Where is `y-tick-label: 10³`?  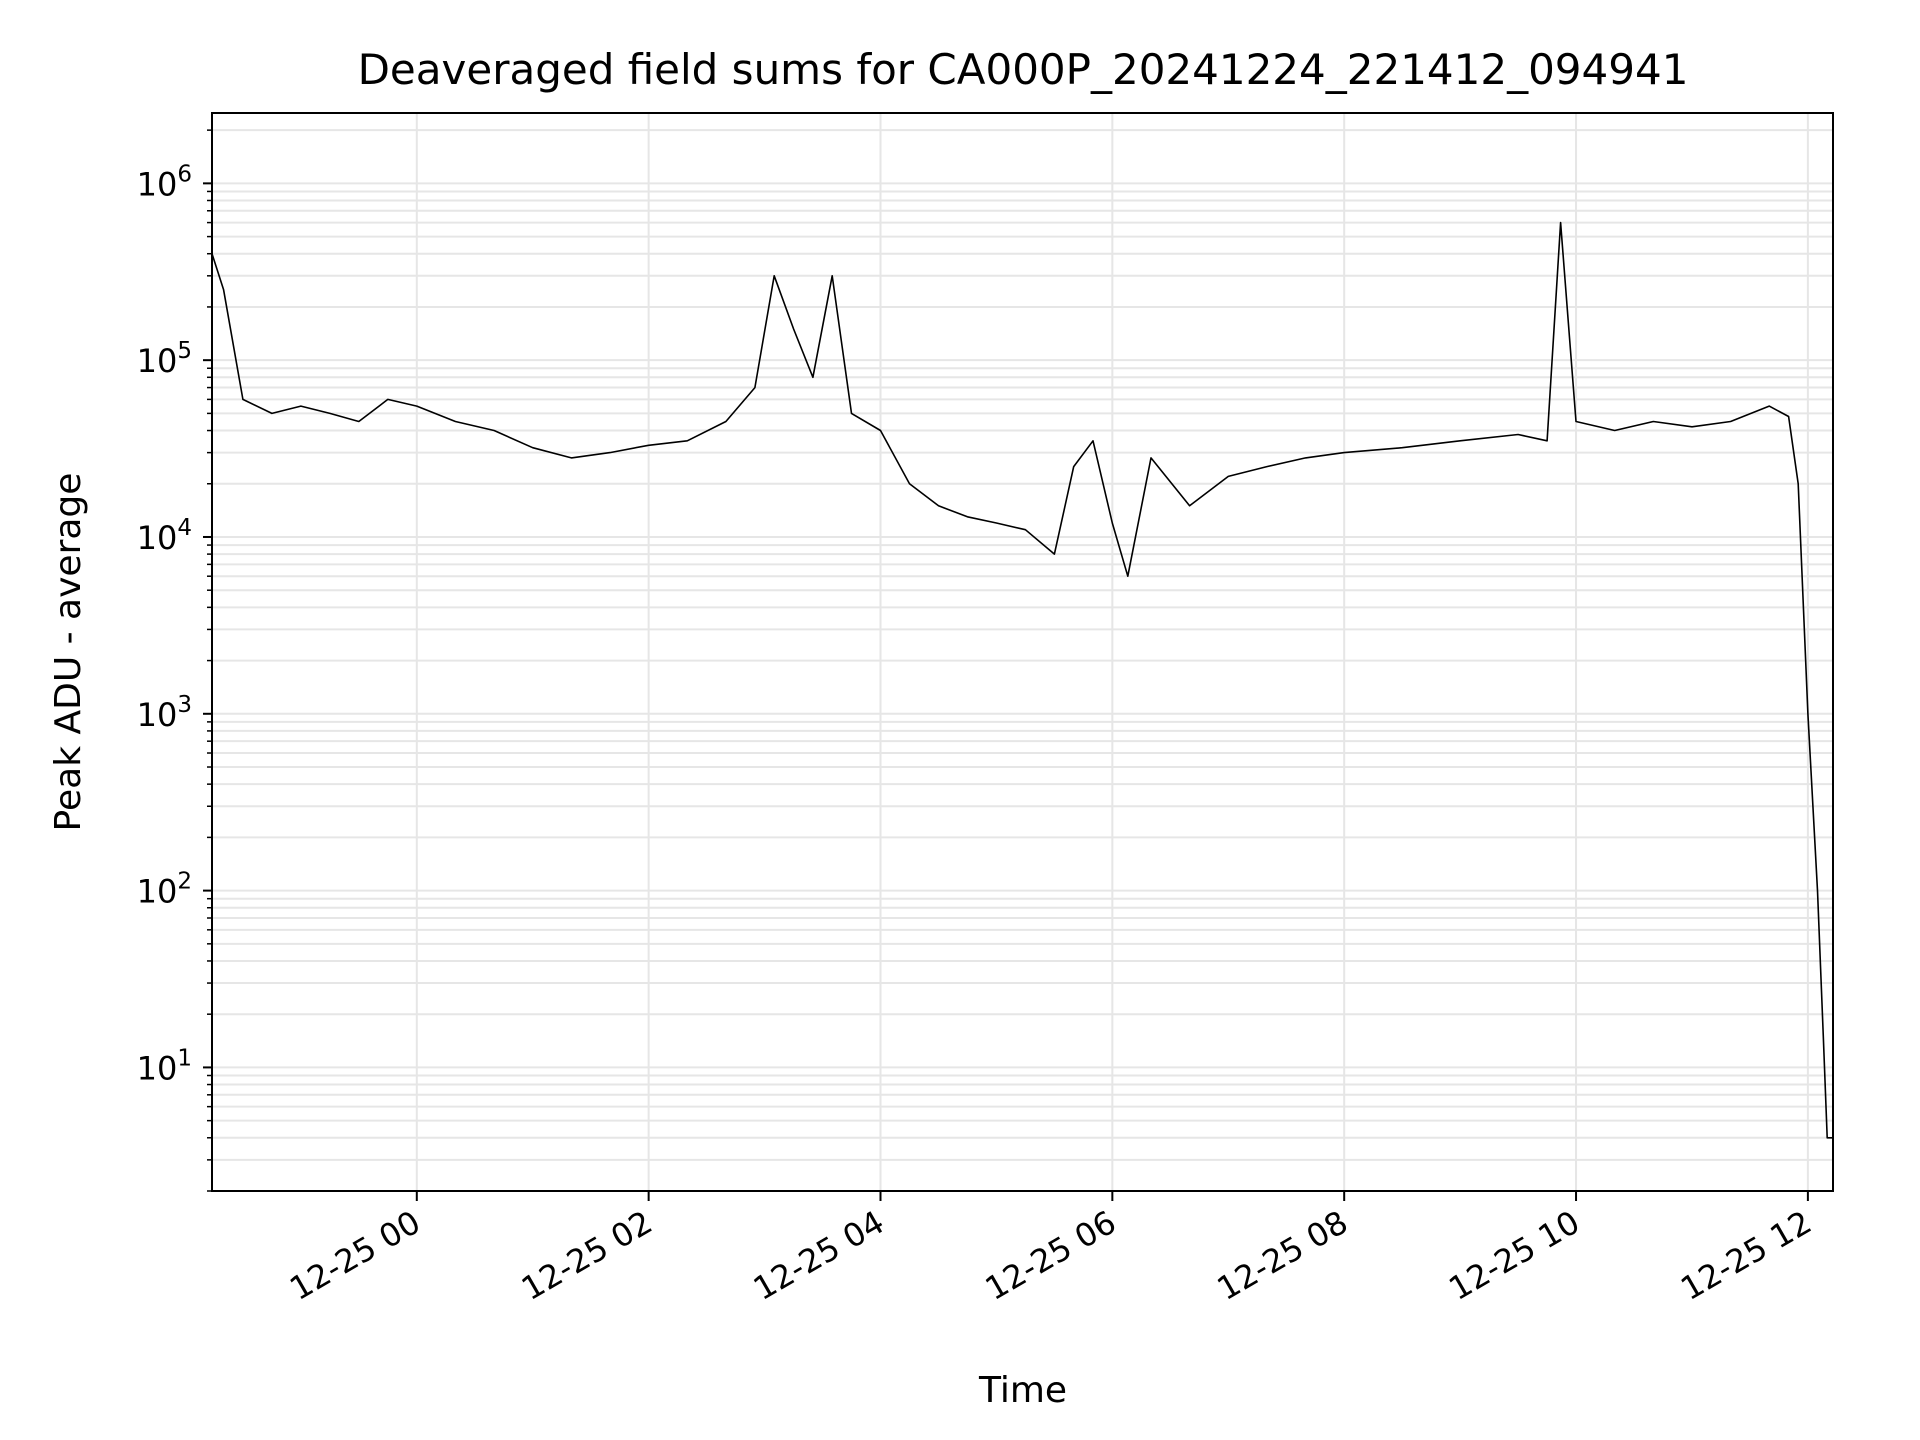 y-tick-label: 10³ is located at coordinates (164, 713).